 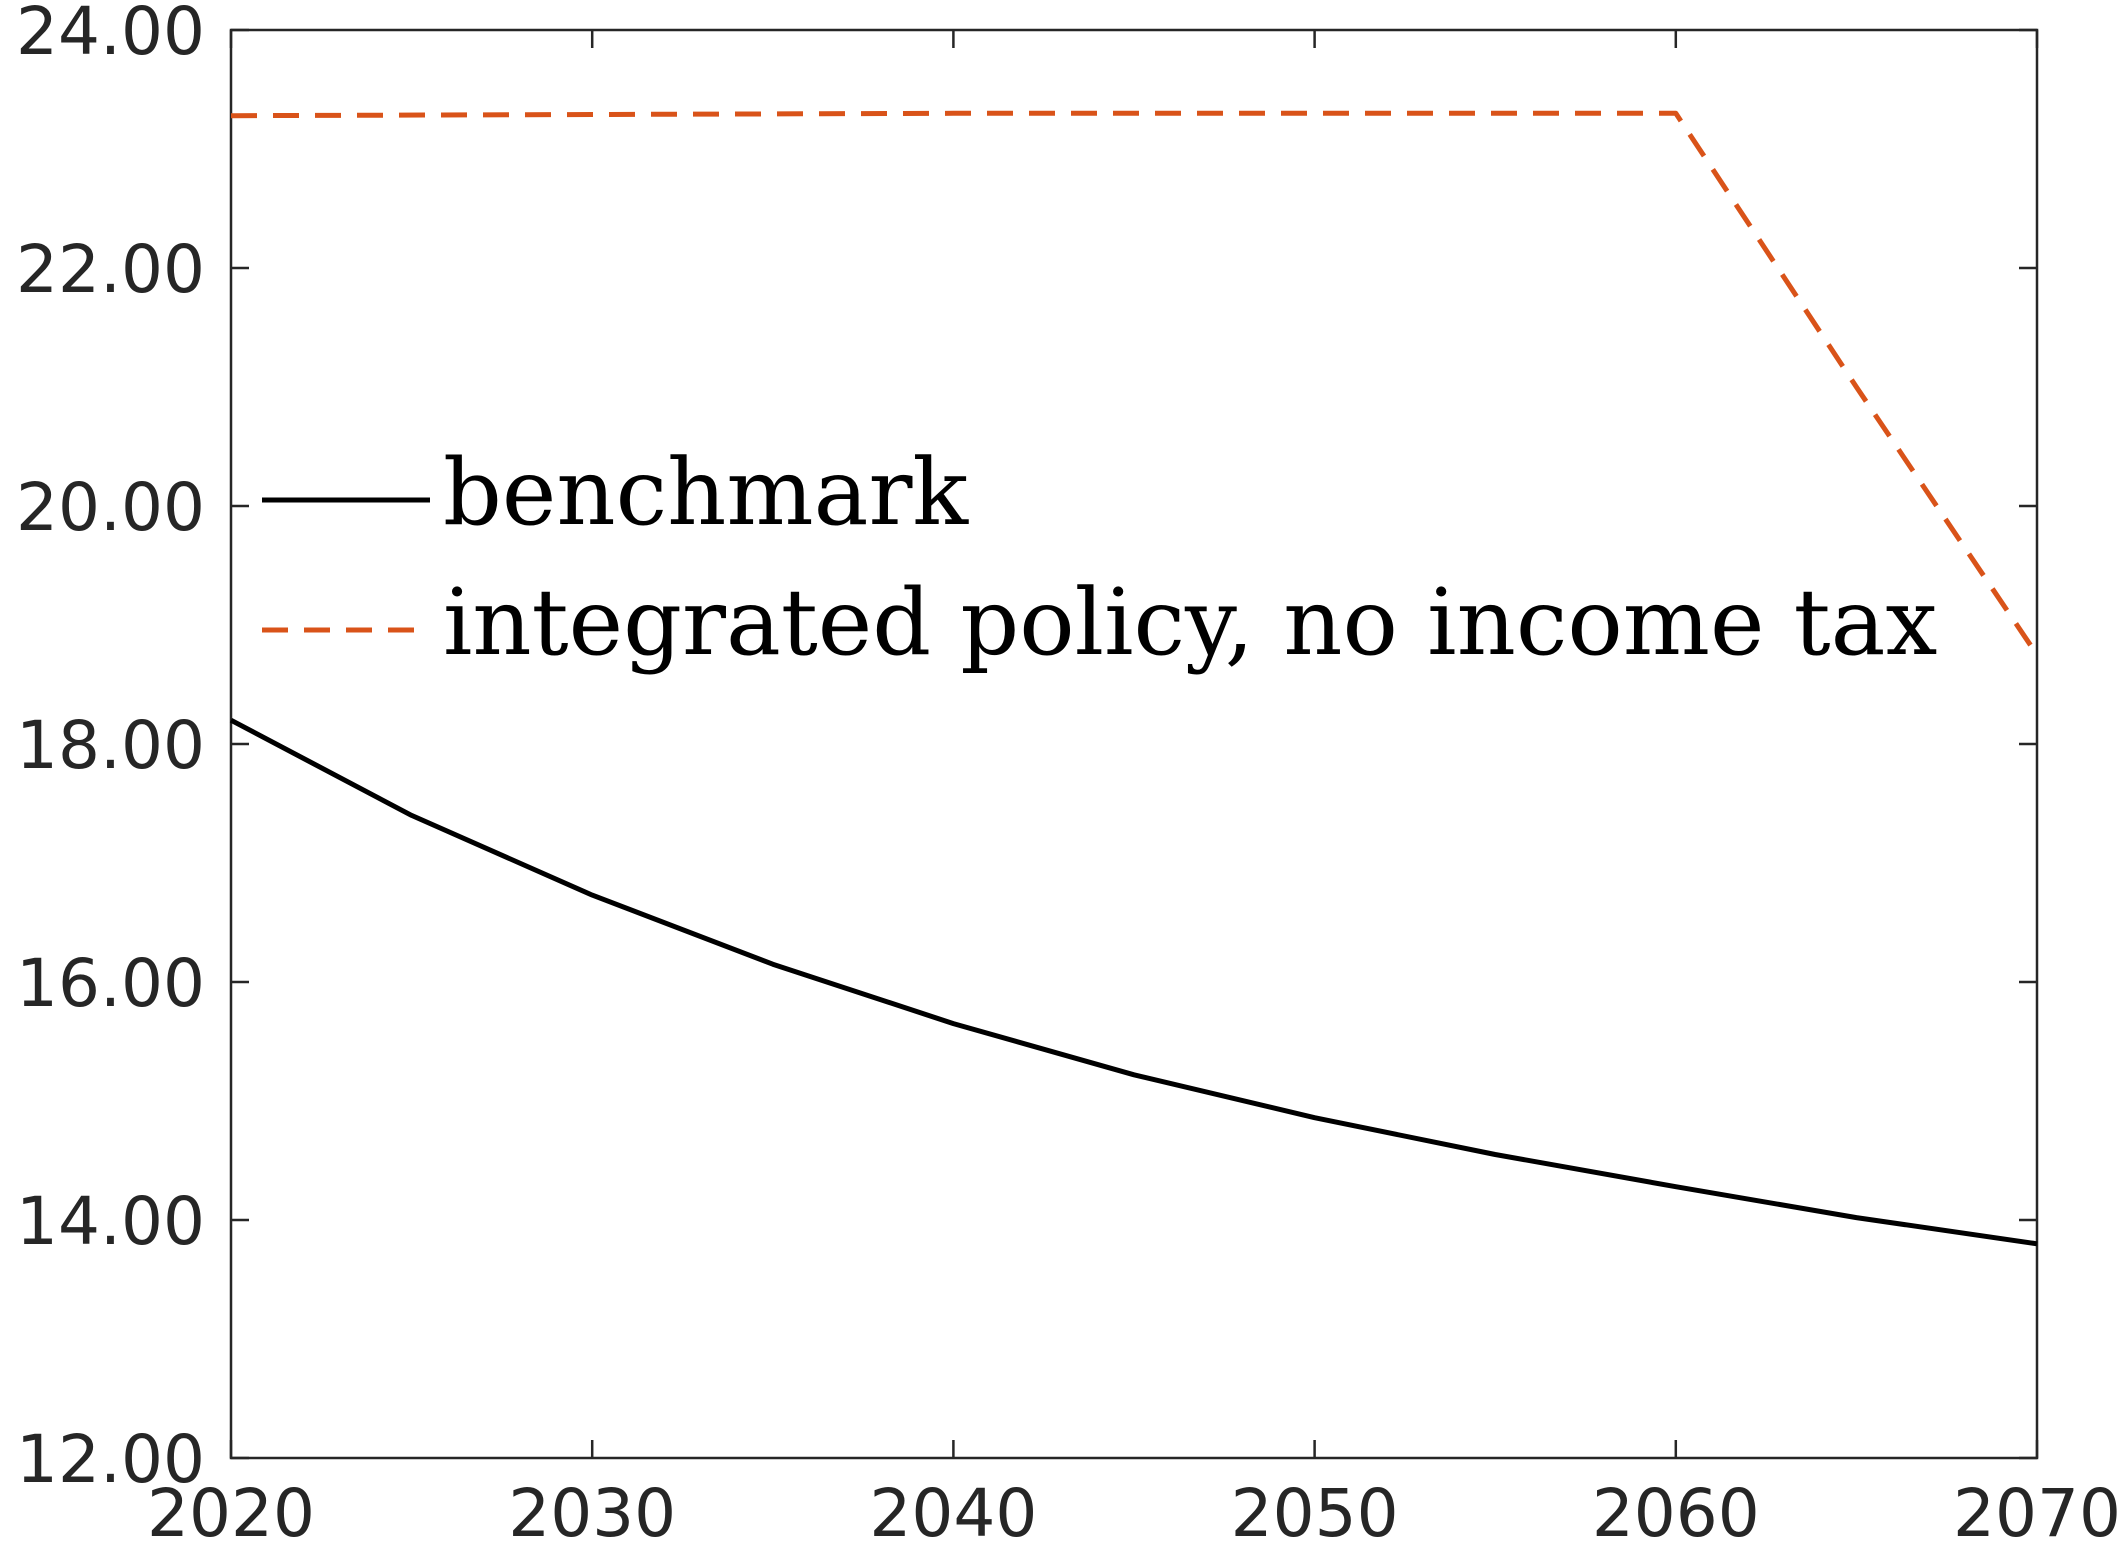 What do you see at coordinates (110, 507) in the screenshot?
I see `y-tick-label: 20.00` at bounding box center [110, 507].